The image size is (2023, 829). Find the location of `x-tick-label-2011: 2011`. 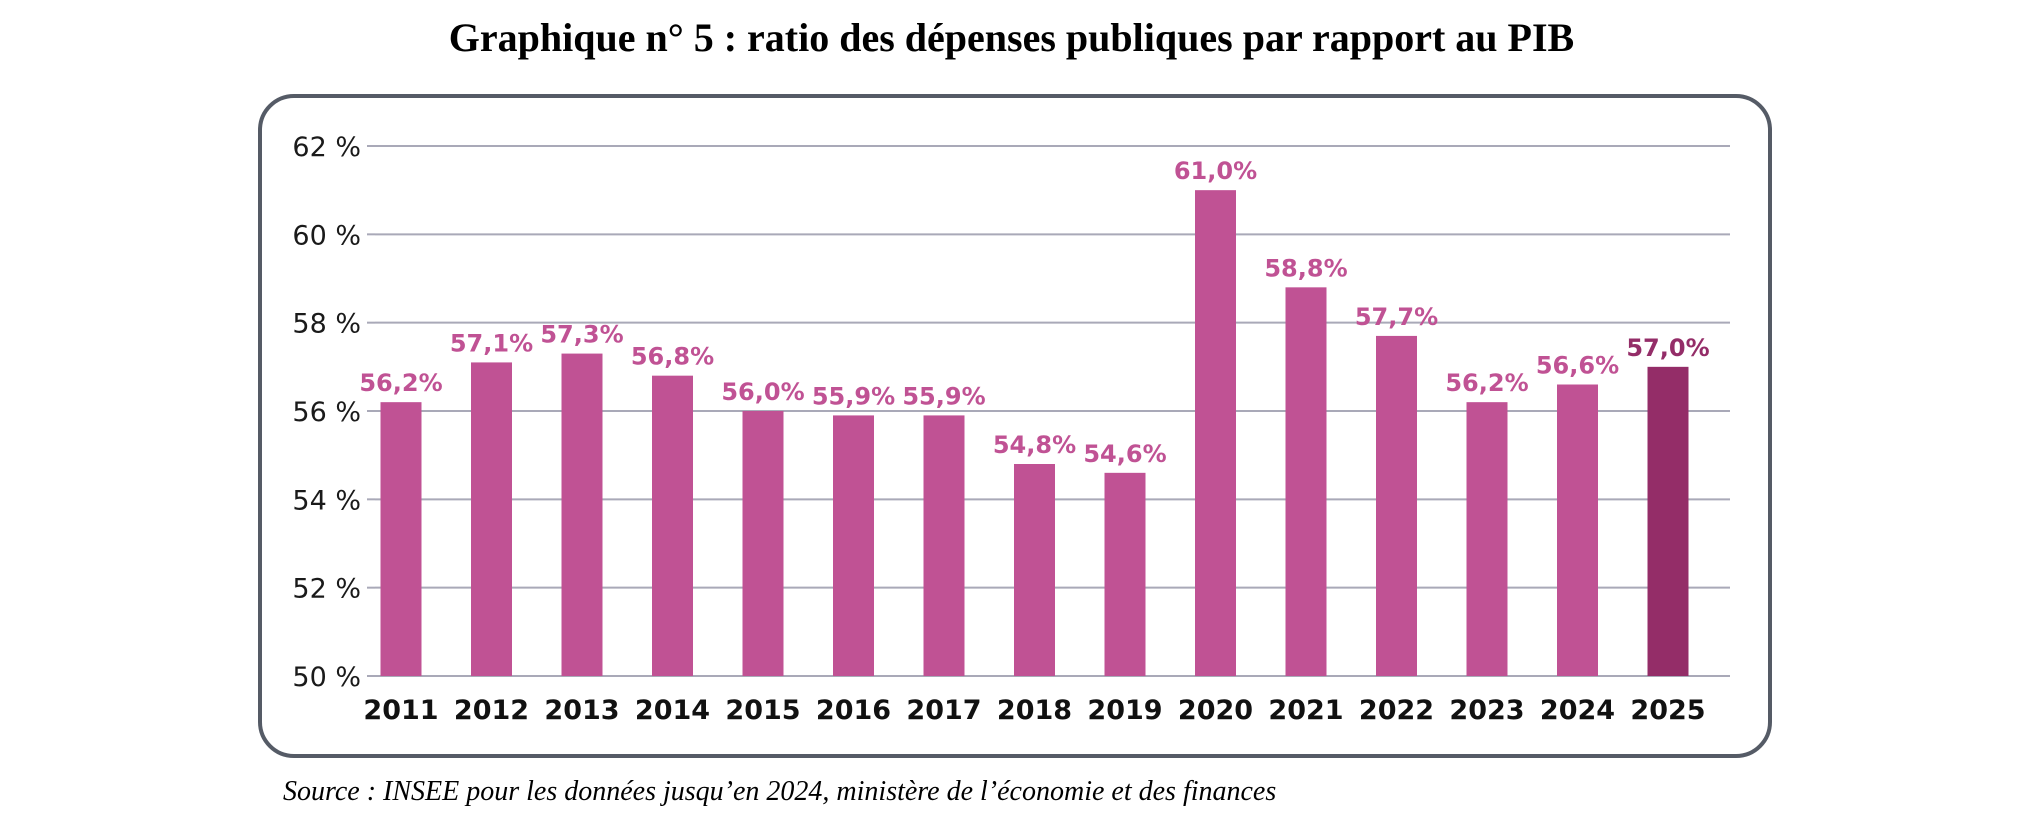

x-tick-label-2011: 2011 is located at coordinates (400, 710).